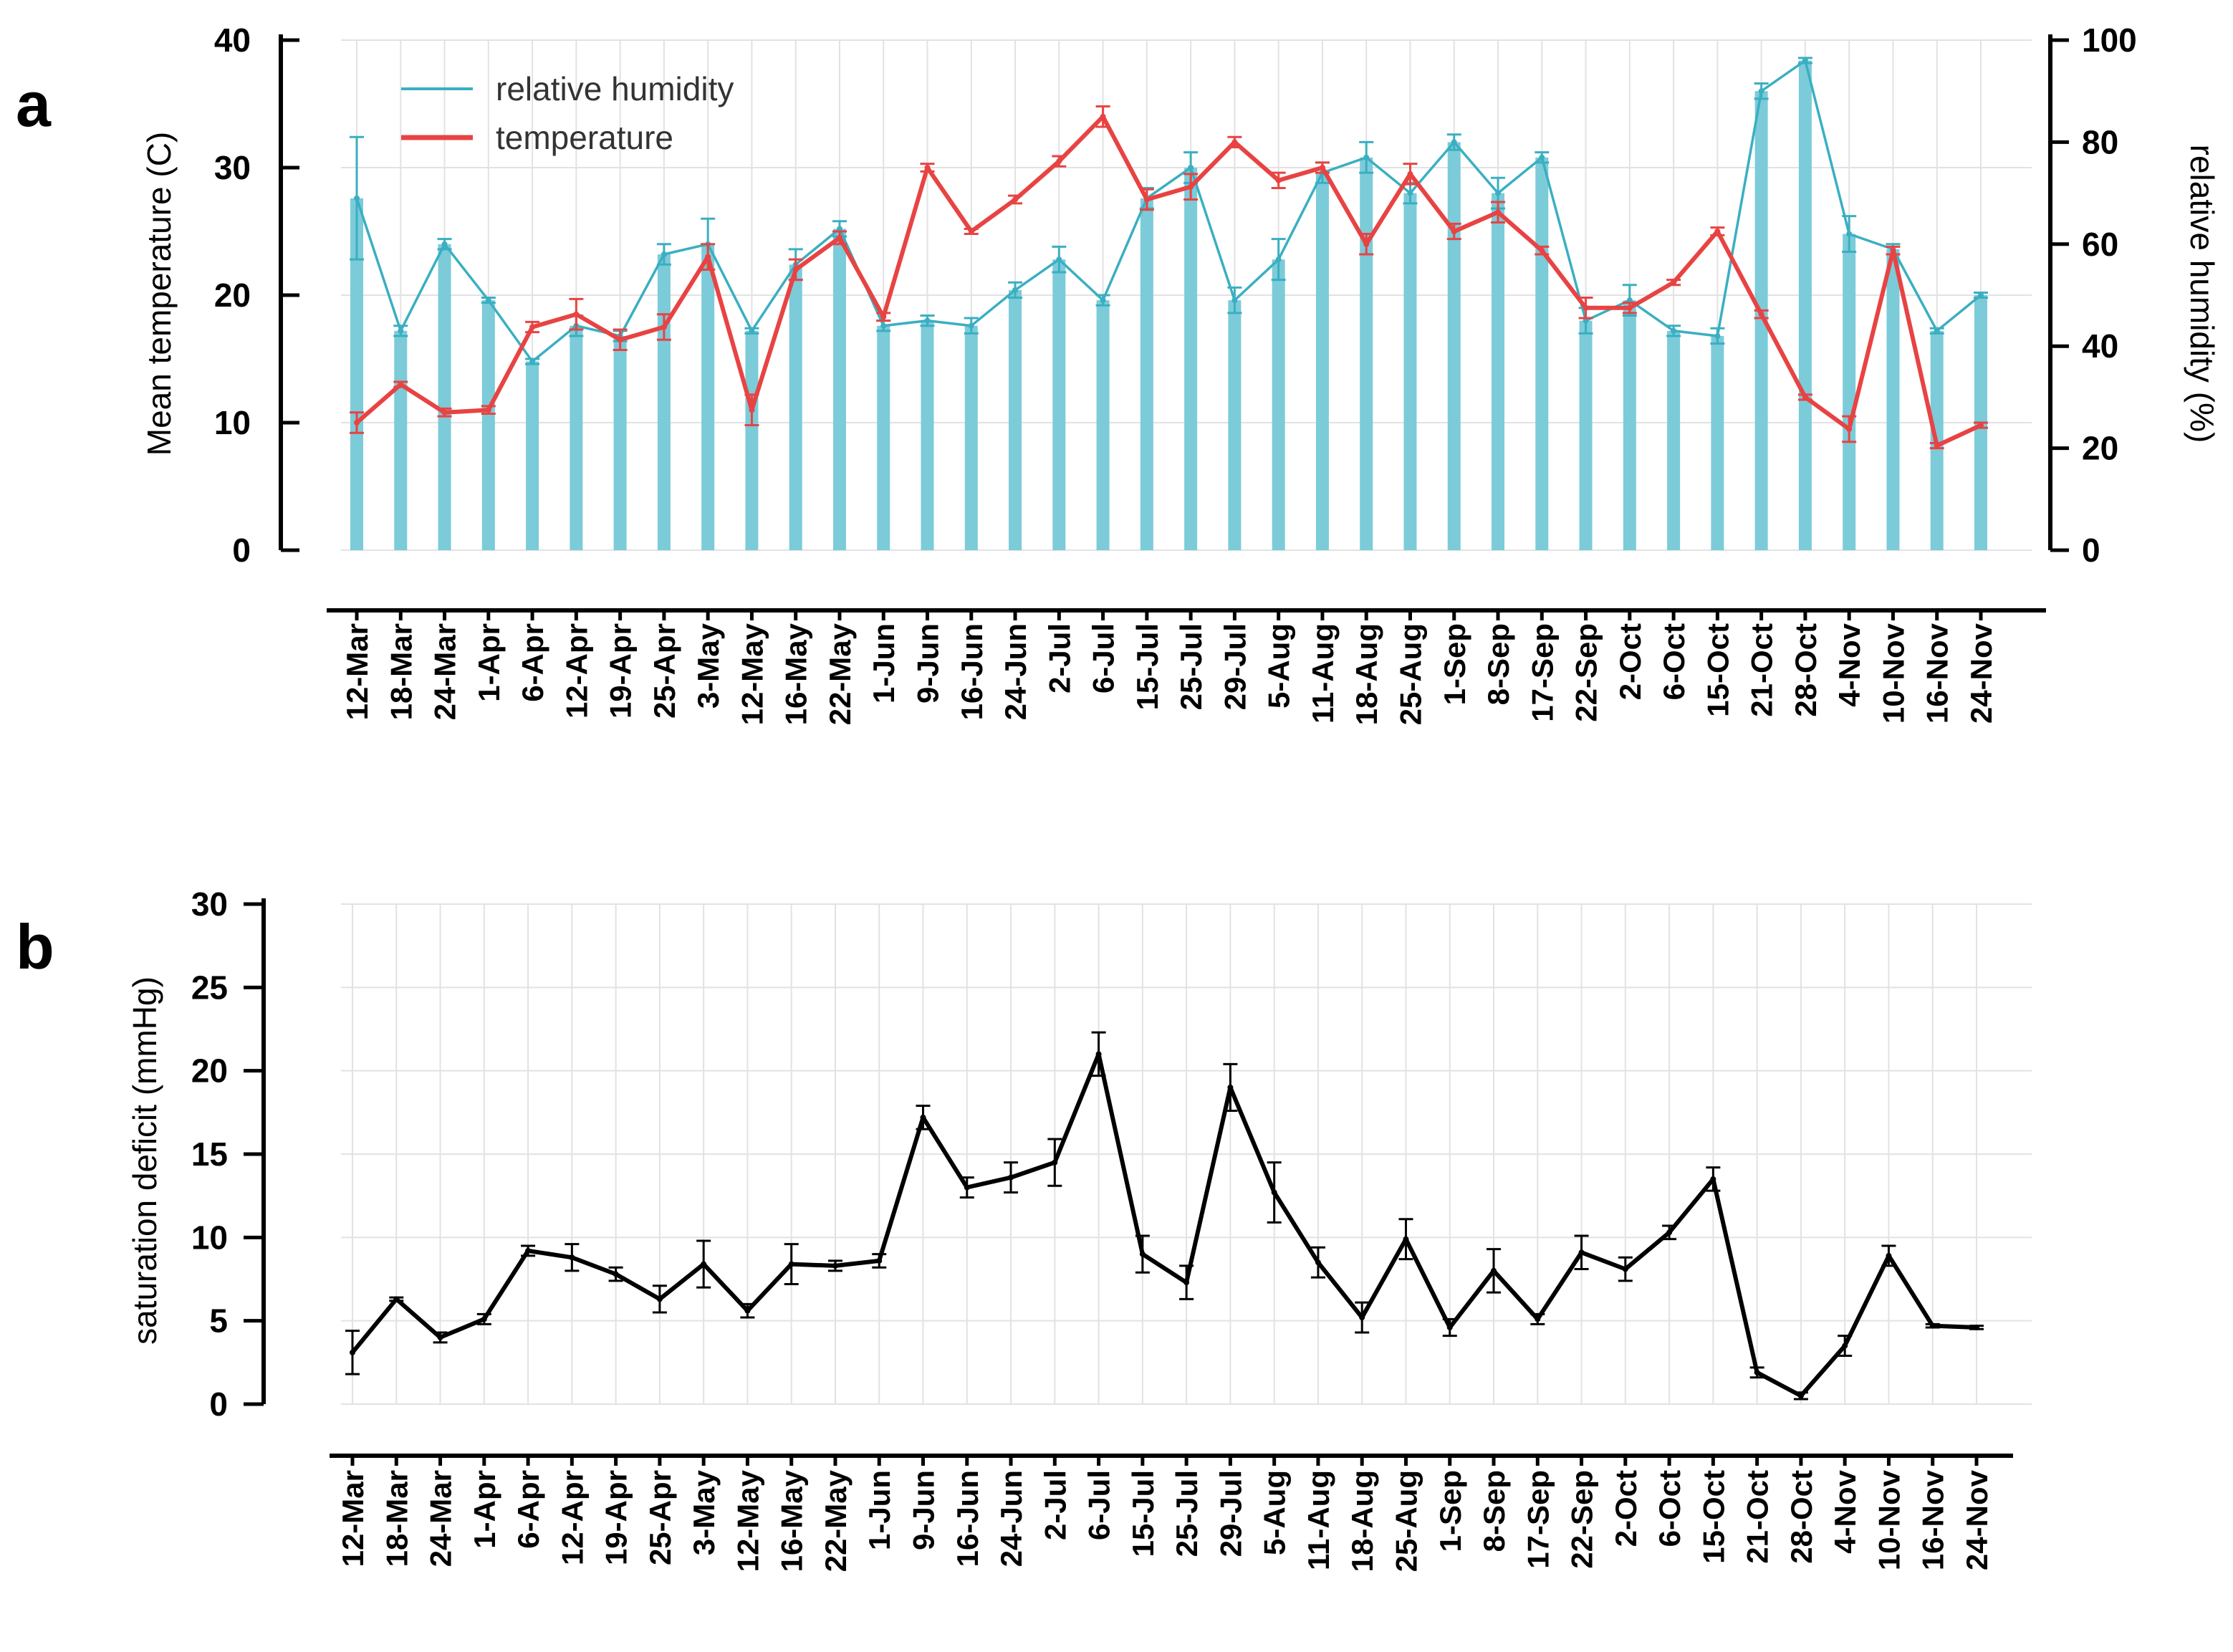  I want to click on temperature-point-16-may, so click(795, 269).